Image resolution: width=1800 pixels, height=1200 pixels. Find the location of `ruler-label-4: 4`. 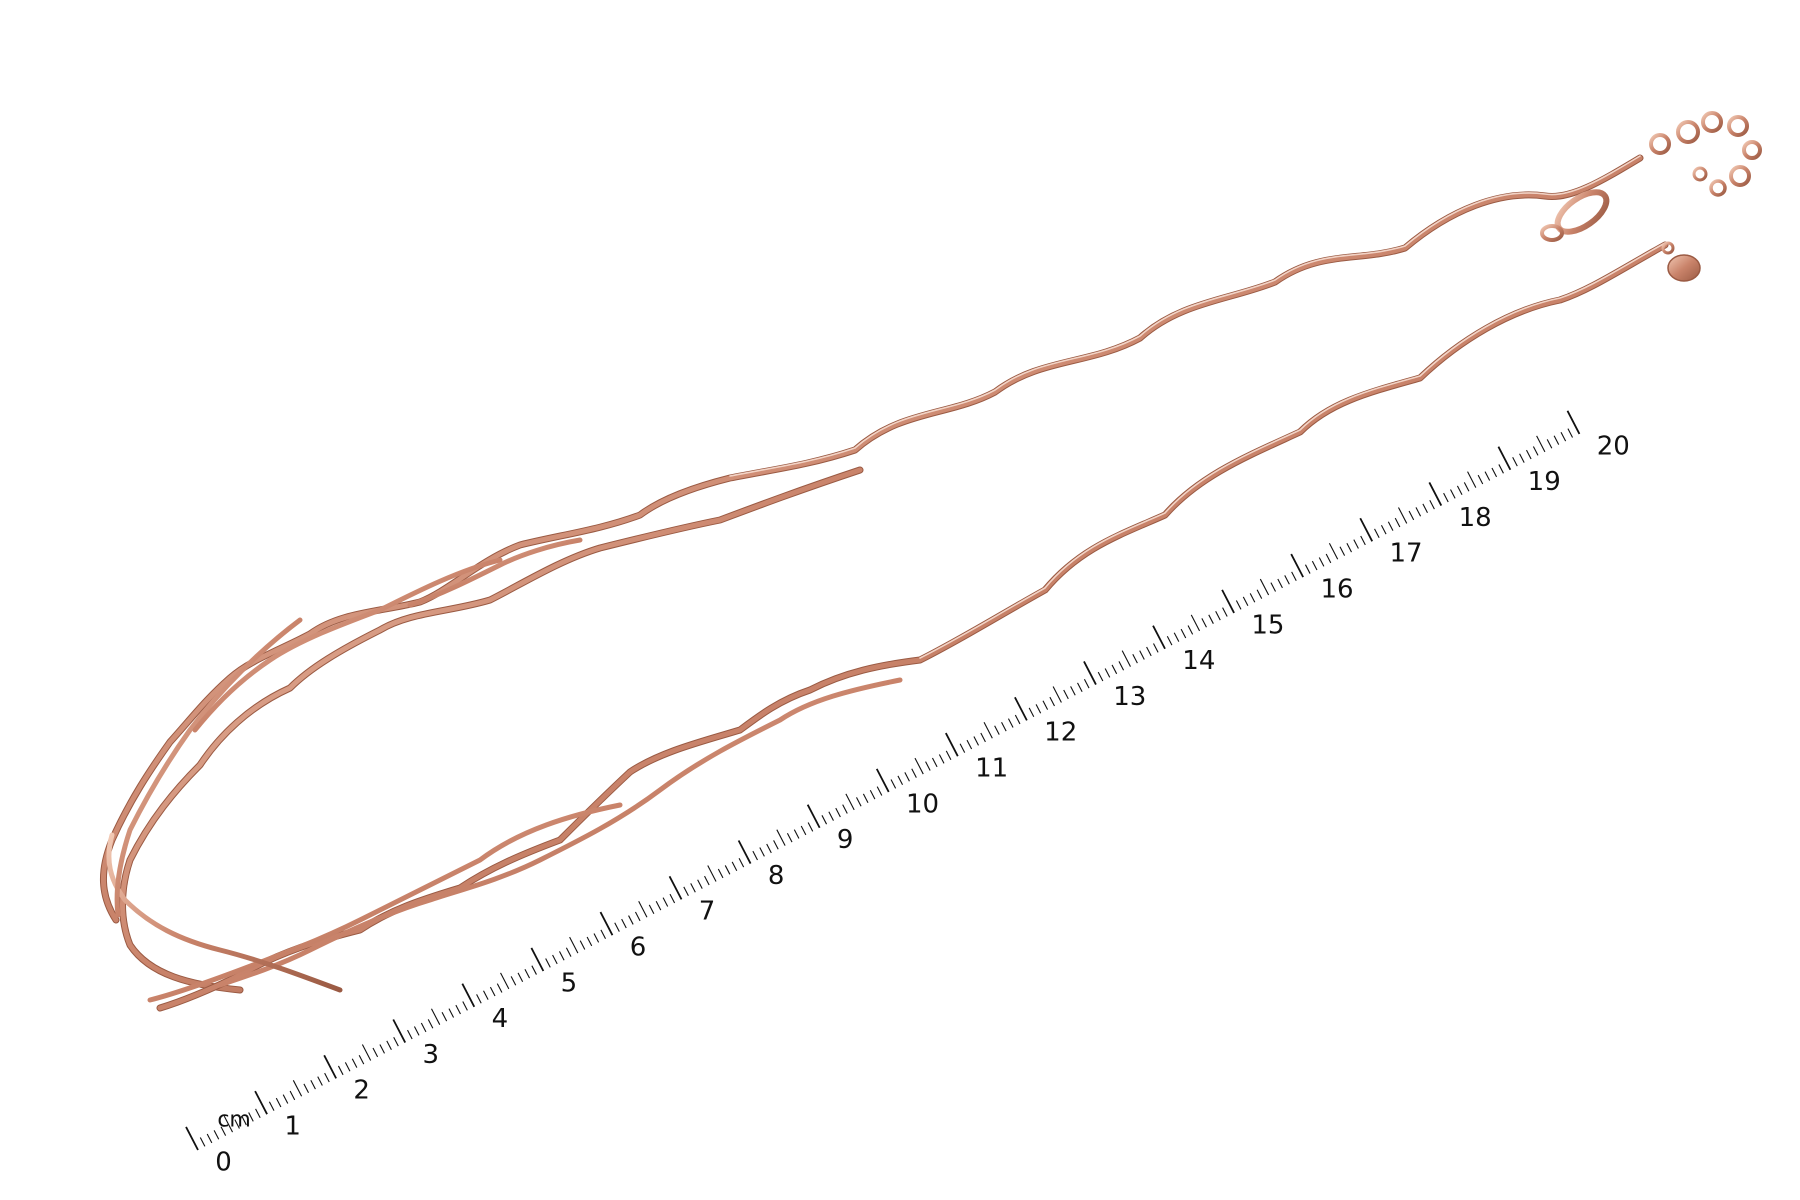

ruler-label-4: 4 is located at coordinates (500, 1019).